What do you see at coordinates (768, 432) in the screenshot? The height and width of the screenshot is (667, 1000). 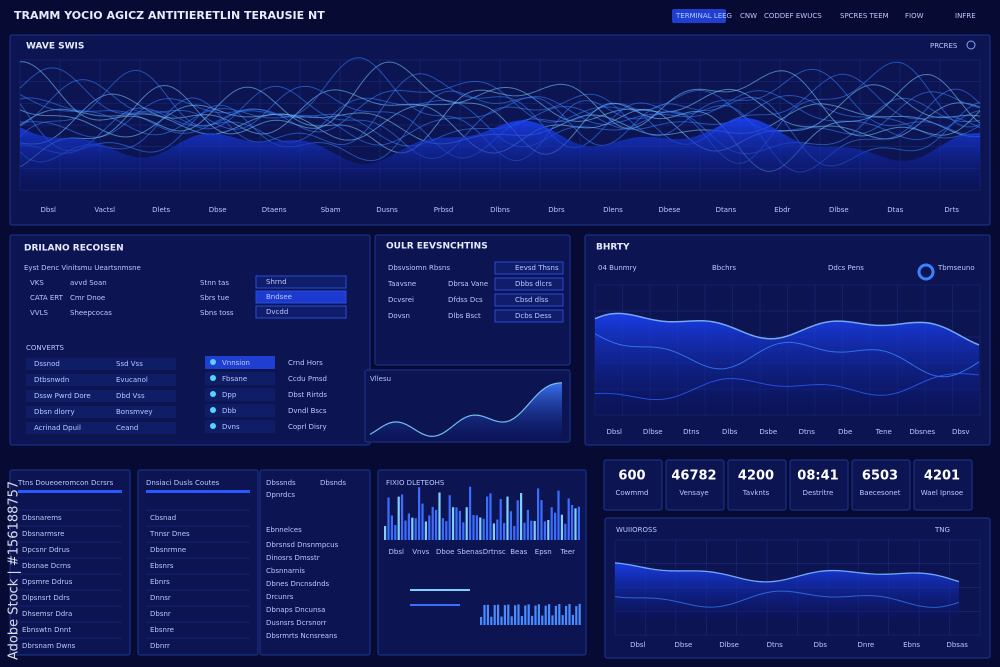 I see `label: Dsbe` at bounding box center [768, 432].